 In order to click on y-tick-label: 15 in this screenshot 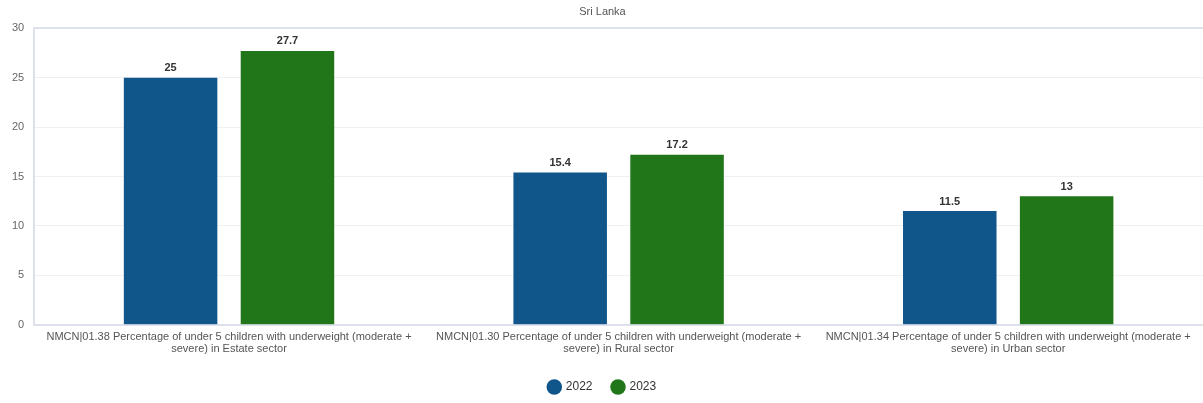, I will do `click(18, 175)`.